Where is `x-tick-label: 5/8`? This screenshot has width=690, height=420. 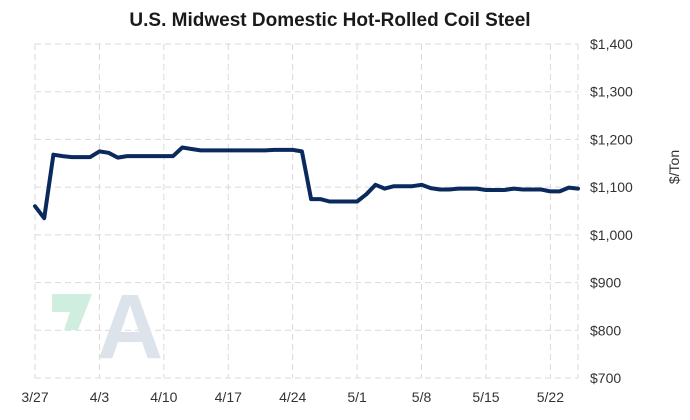
x-tick-label: 5/8 is located at coordinates (422, 397).